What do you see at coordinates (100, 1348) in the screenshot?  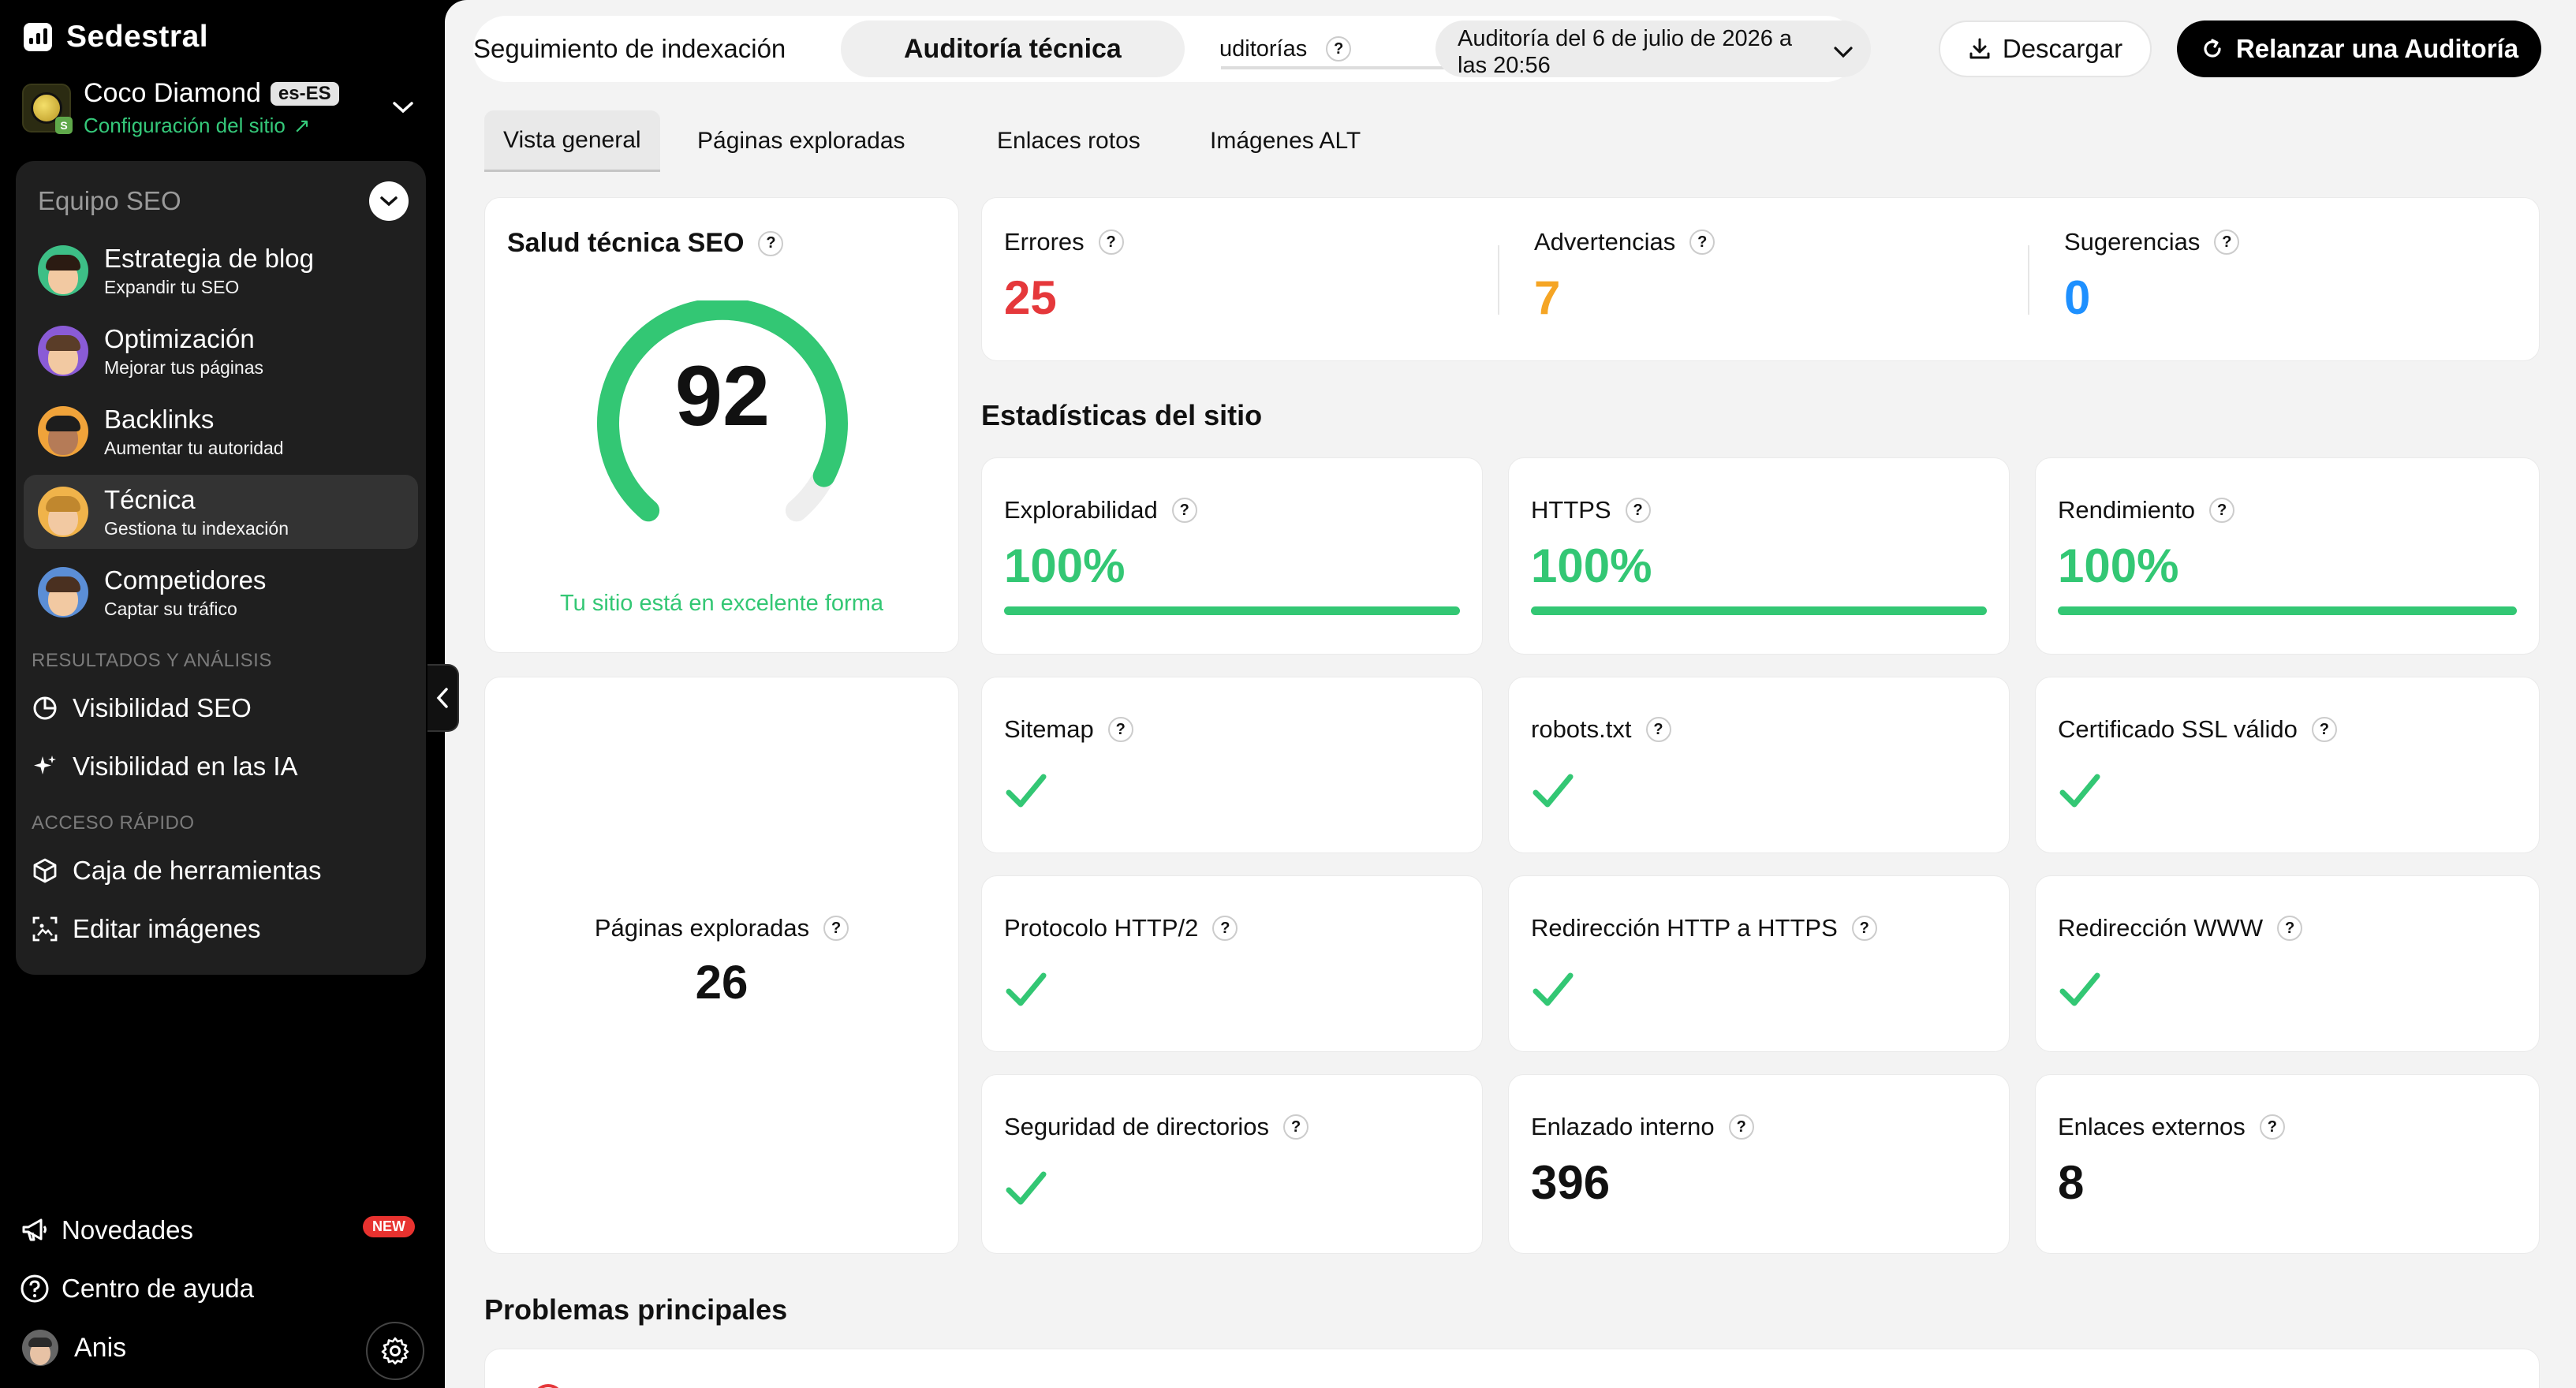 I see `user-name: Anis` at bounding box center [100, 1348].